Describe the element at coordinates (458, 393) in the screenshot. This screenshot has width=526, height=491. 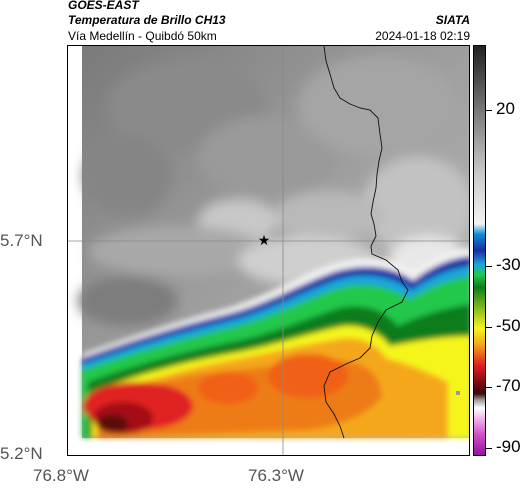
I see `speckle` at that location.